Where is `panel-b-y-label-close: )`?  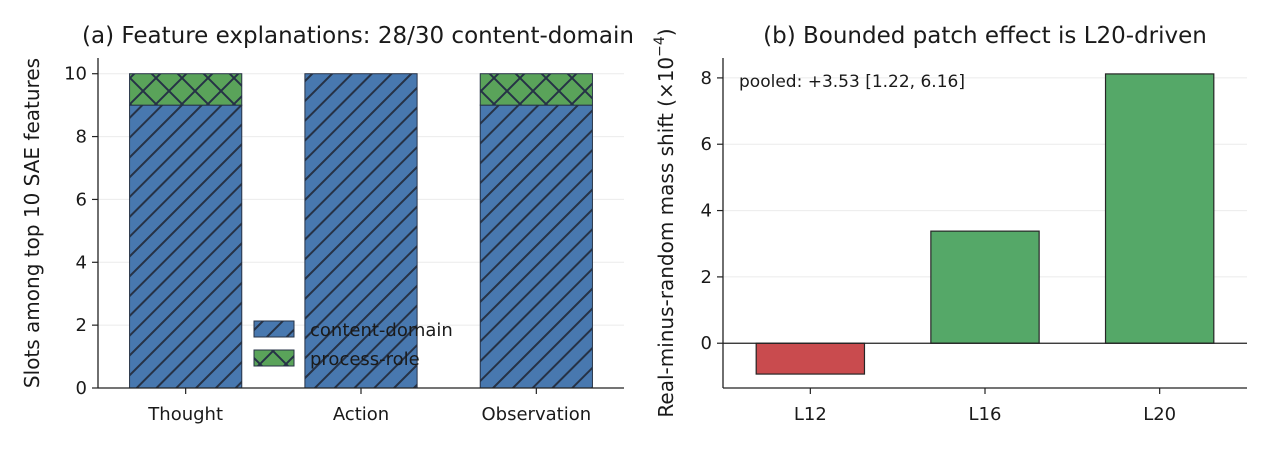
panel-b-y-label-close: ) is located at coordinates (666, 32).